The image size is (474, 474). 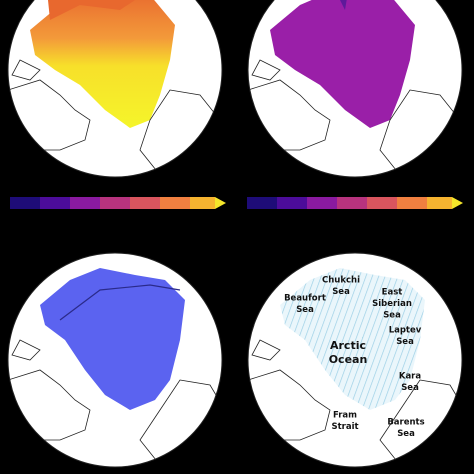 I want to click on region-label: Kara, so click(x=410, y=377).